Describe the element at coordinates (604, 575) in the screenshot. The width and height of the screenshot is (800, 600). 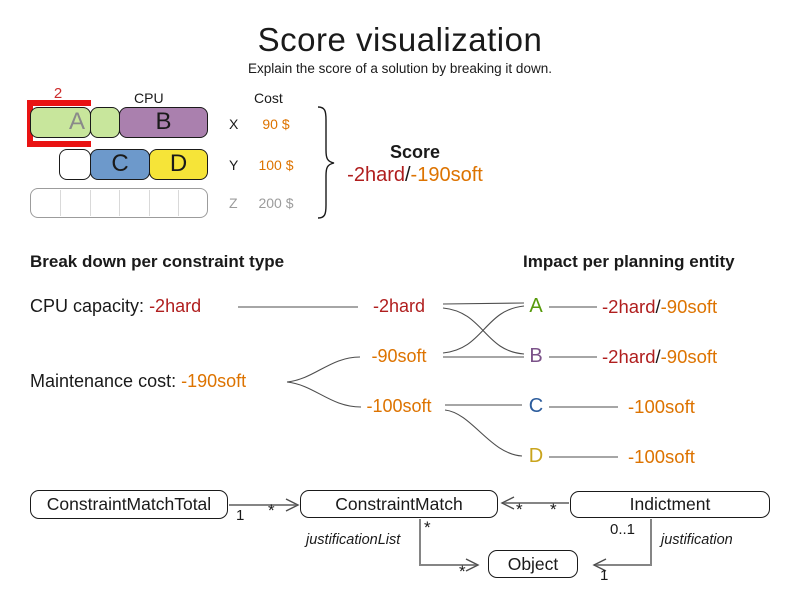
I see `multiplicity-ind-object-to: 1` at that location.